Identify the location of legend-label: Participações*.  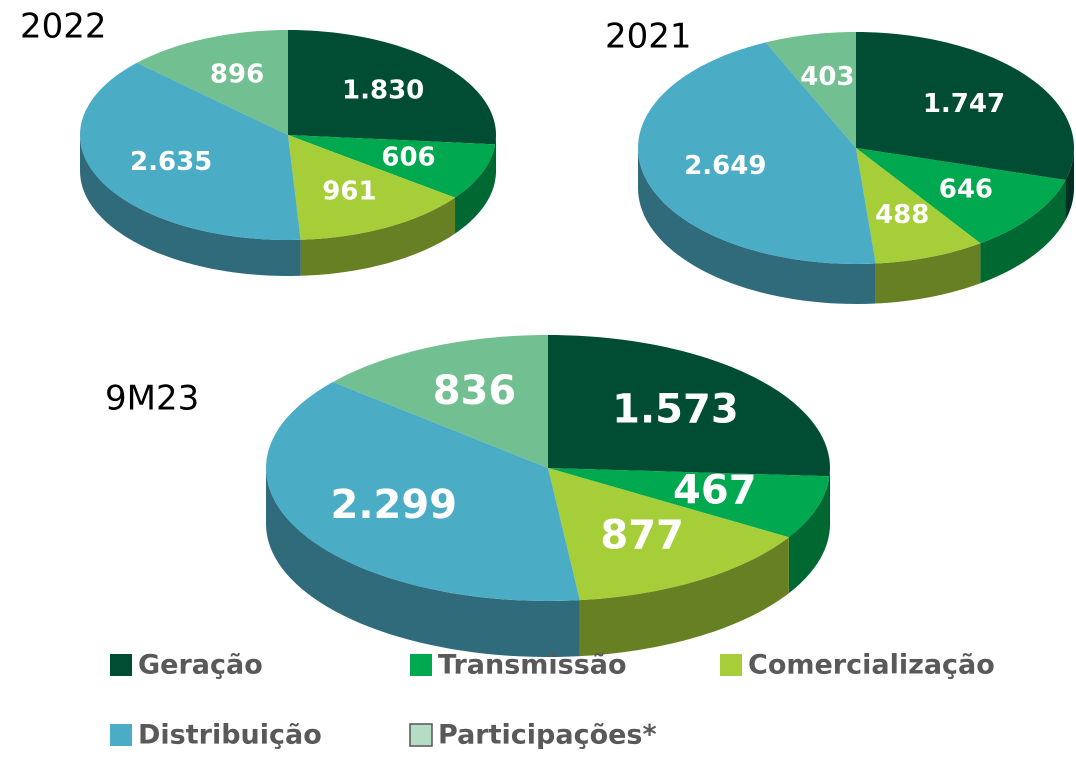
(547, 735).